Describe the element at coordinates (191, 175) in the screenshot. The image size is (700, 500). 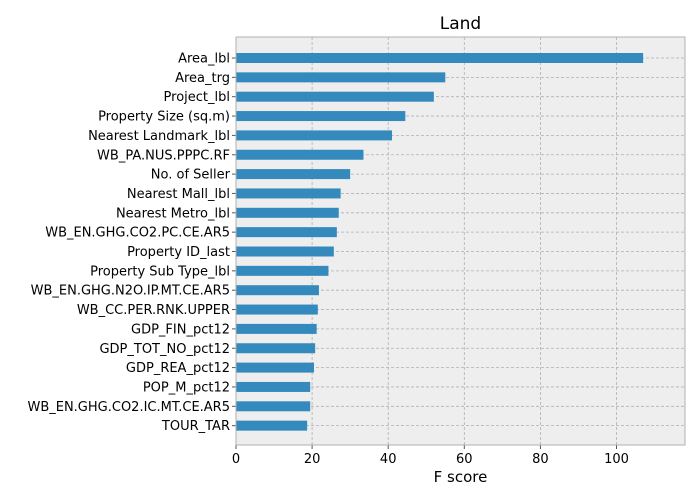
I see `y-tick-label: No. of Seller` at that location.